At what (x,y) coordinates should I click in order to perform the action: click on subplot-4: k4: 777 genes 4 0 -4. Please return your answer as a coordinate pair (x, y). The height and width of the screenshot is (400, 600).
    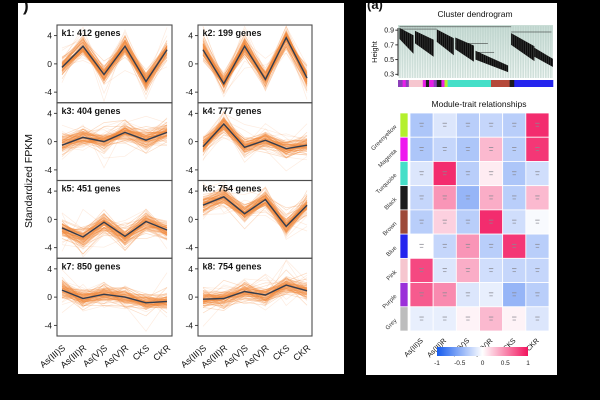
    Looking at the image, I should click on (249, 142).